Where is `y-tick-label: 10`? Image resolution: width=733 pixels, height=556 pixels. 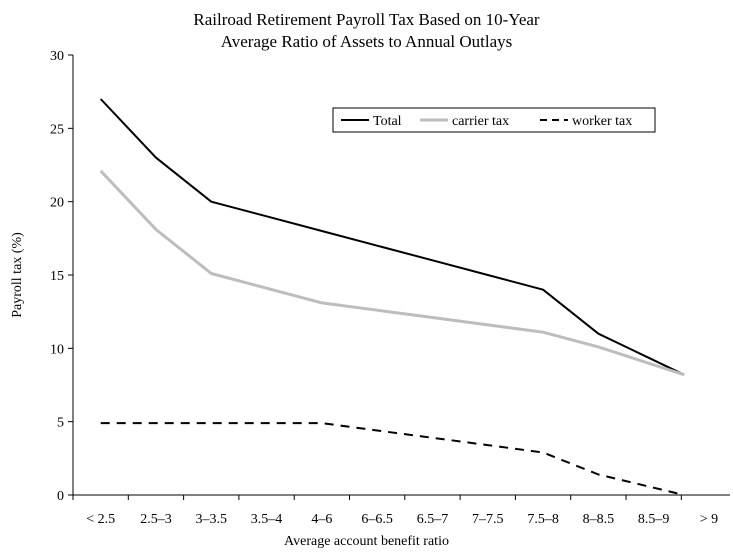 y-tick-label: 10 is located at coordinates (57, 349).